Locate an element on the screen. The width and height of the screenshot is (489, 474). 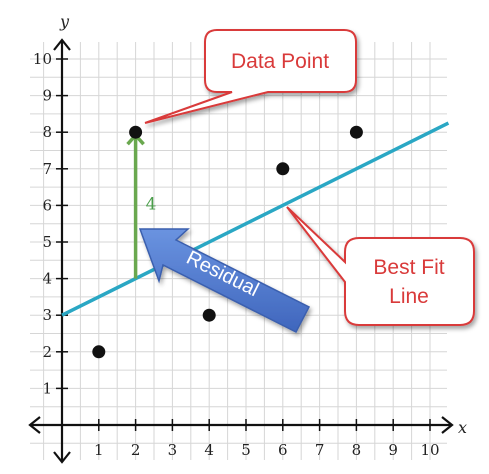
x-axis-arrow-left is located at coordinates (34, 425).